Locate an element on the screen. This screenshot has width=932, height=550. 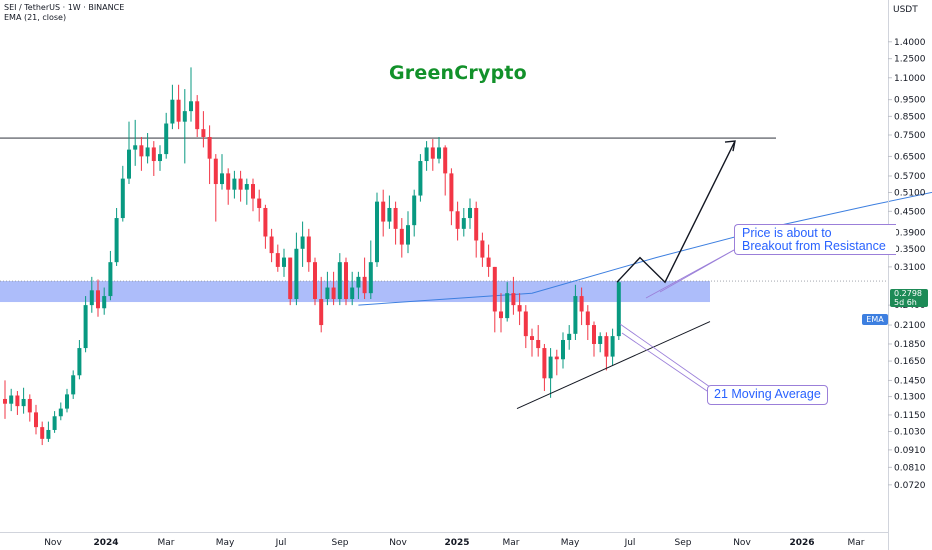
price-tick-label: 0.3100 is located at coordinates (910, 268).